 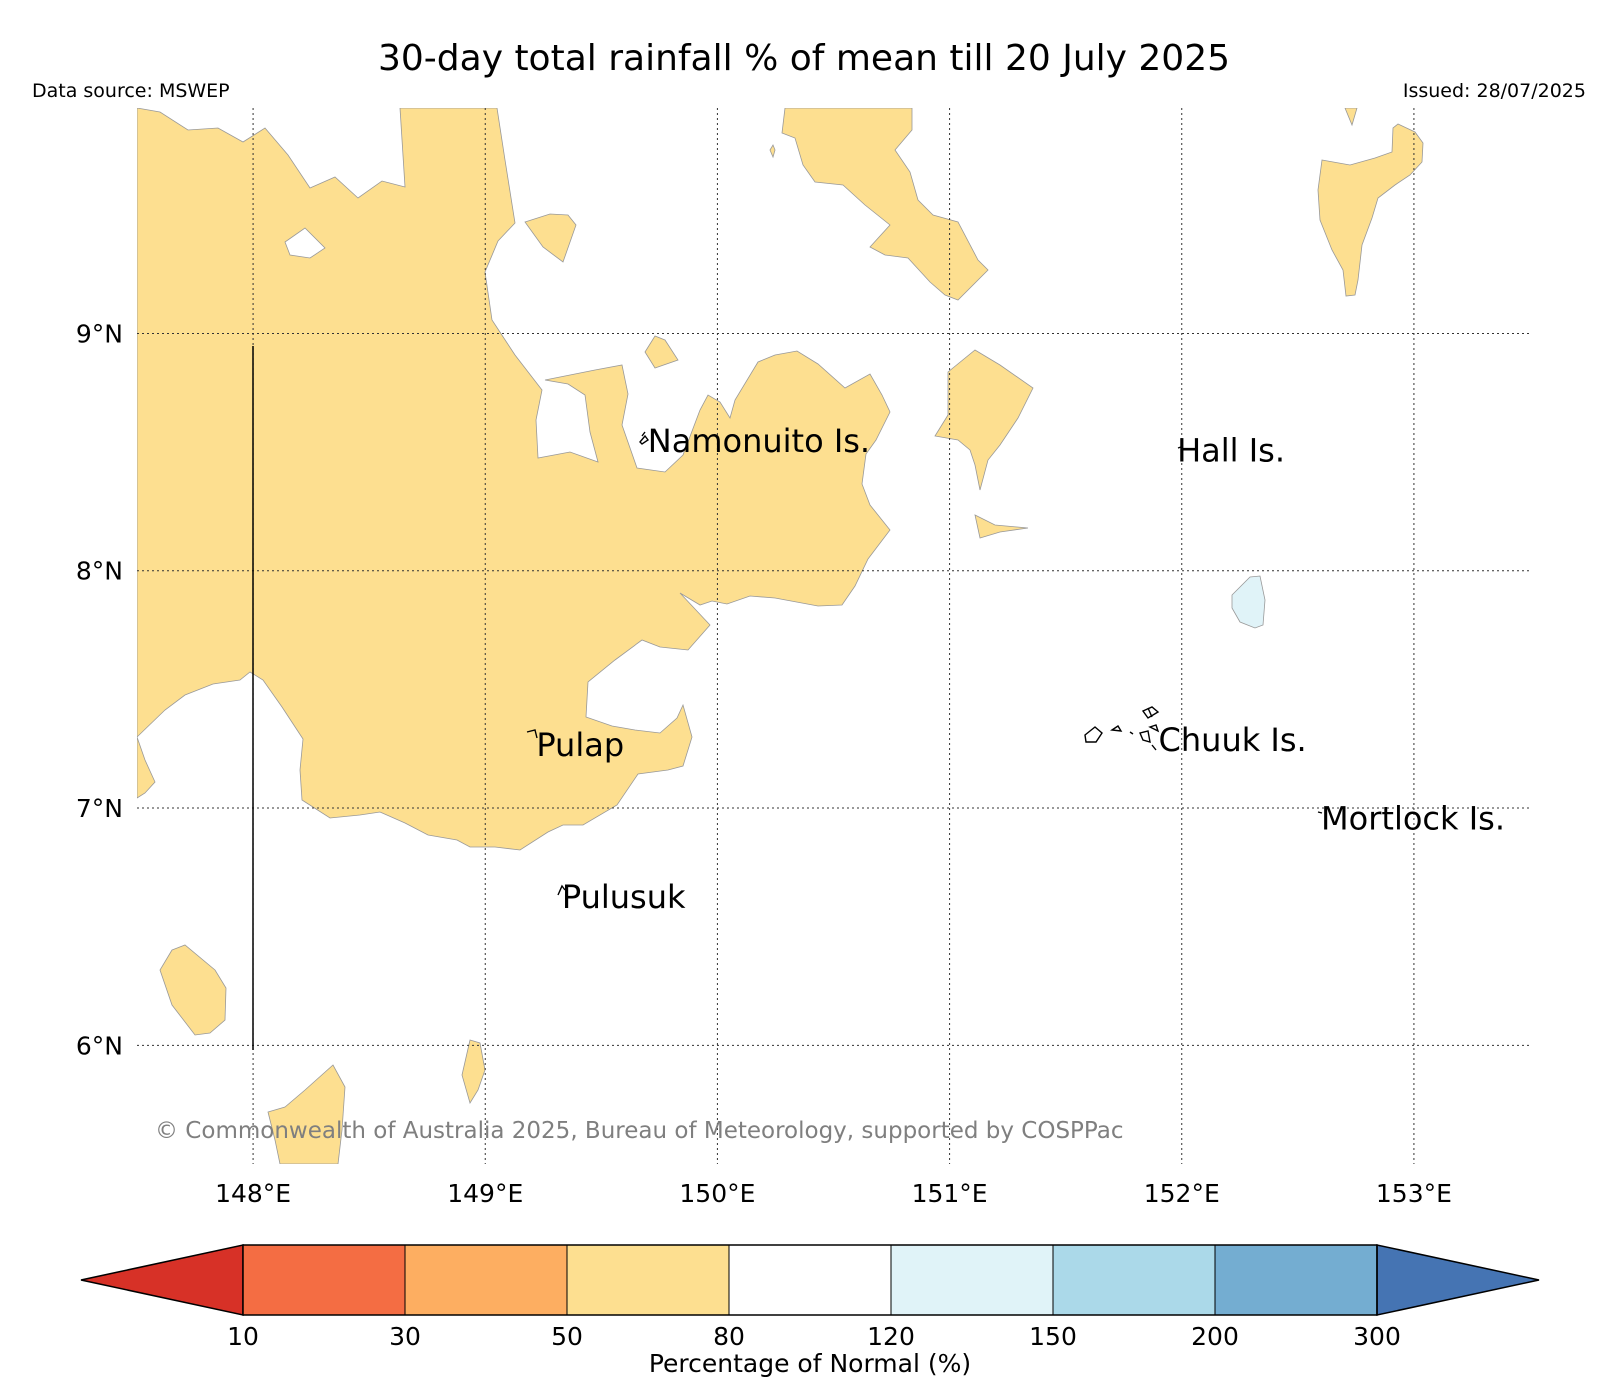 I want to click on place-label: Namonuito Is., so click(x=759, y=441).